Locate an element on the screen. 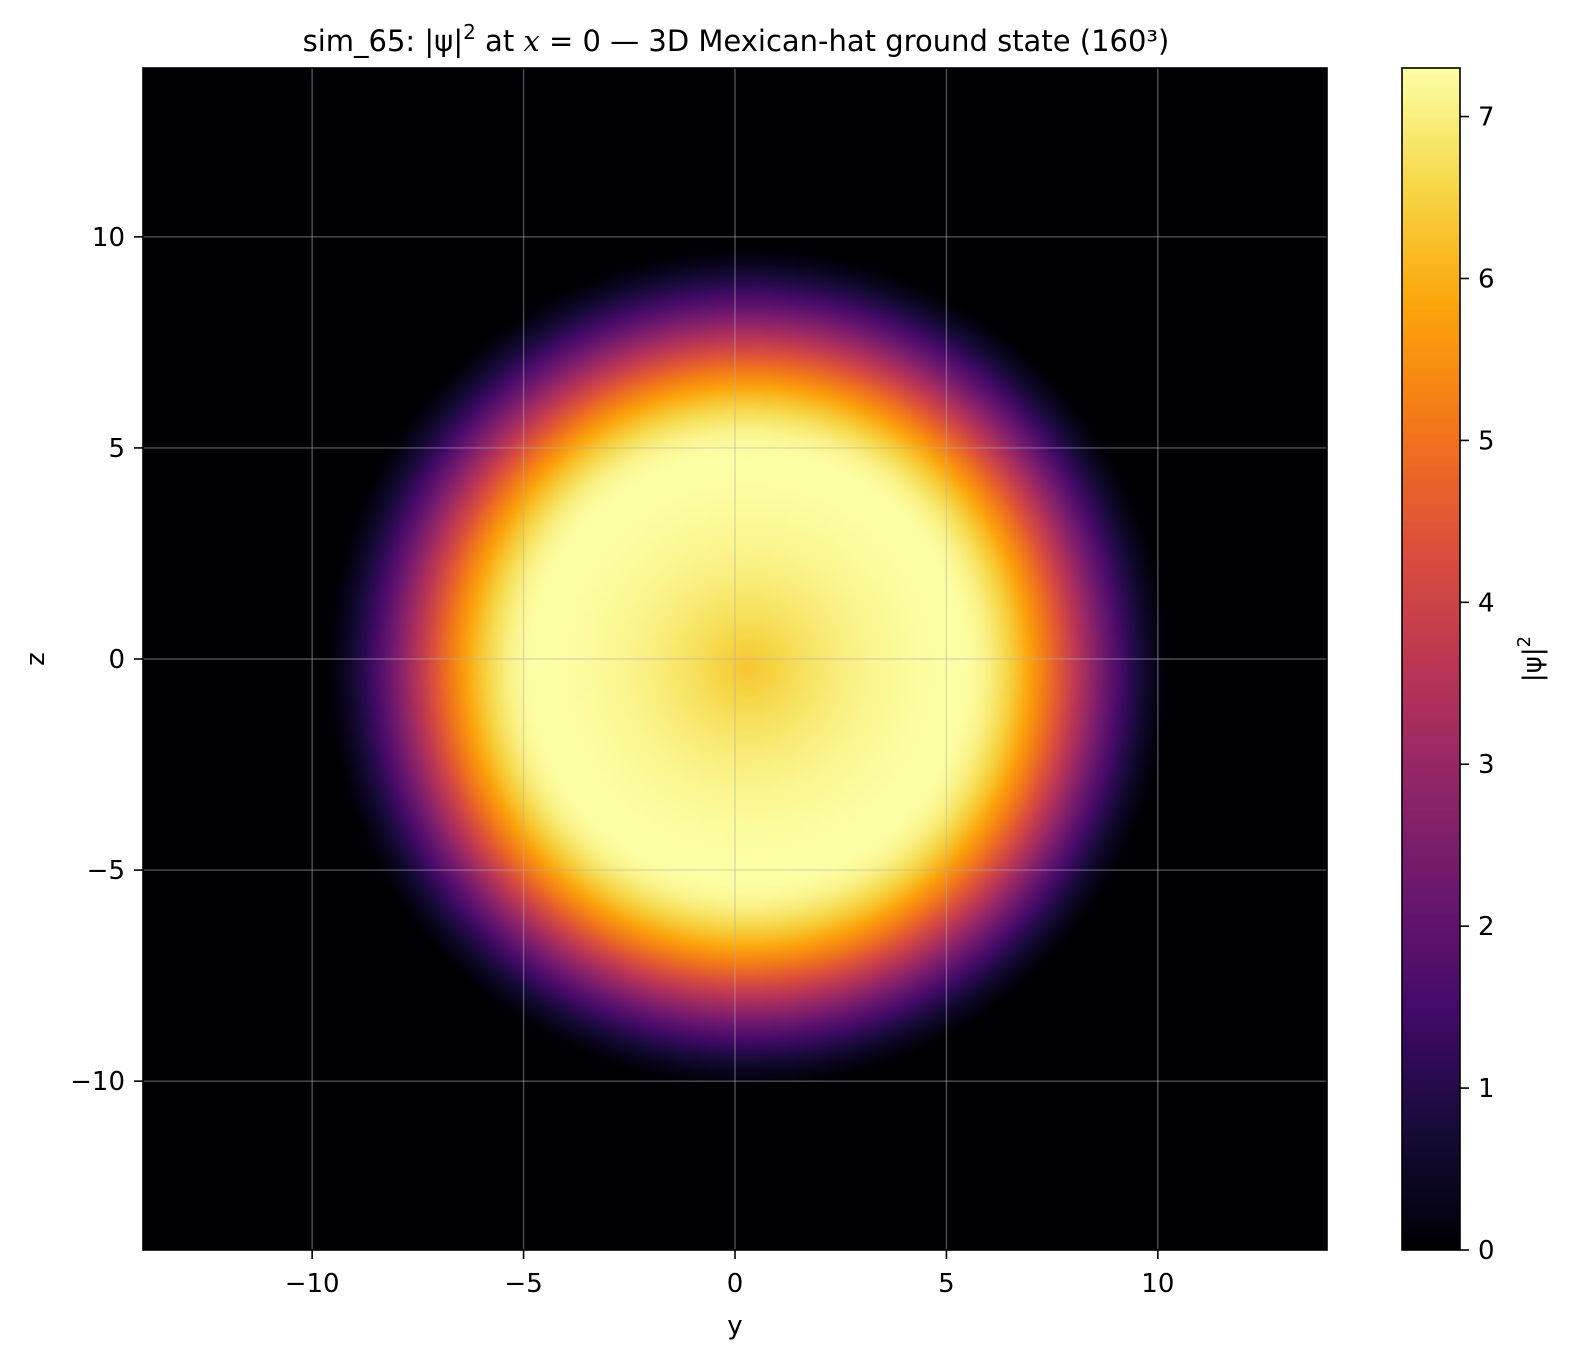  colorbar-label: |ψ|2 is located at coordinates (1531, 659).